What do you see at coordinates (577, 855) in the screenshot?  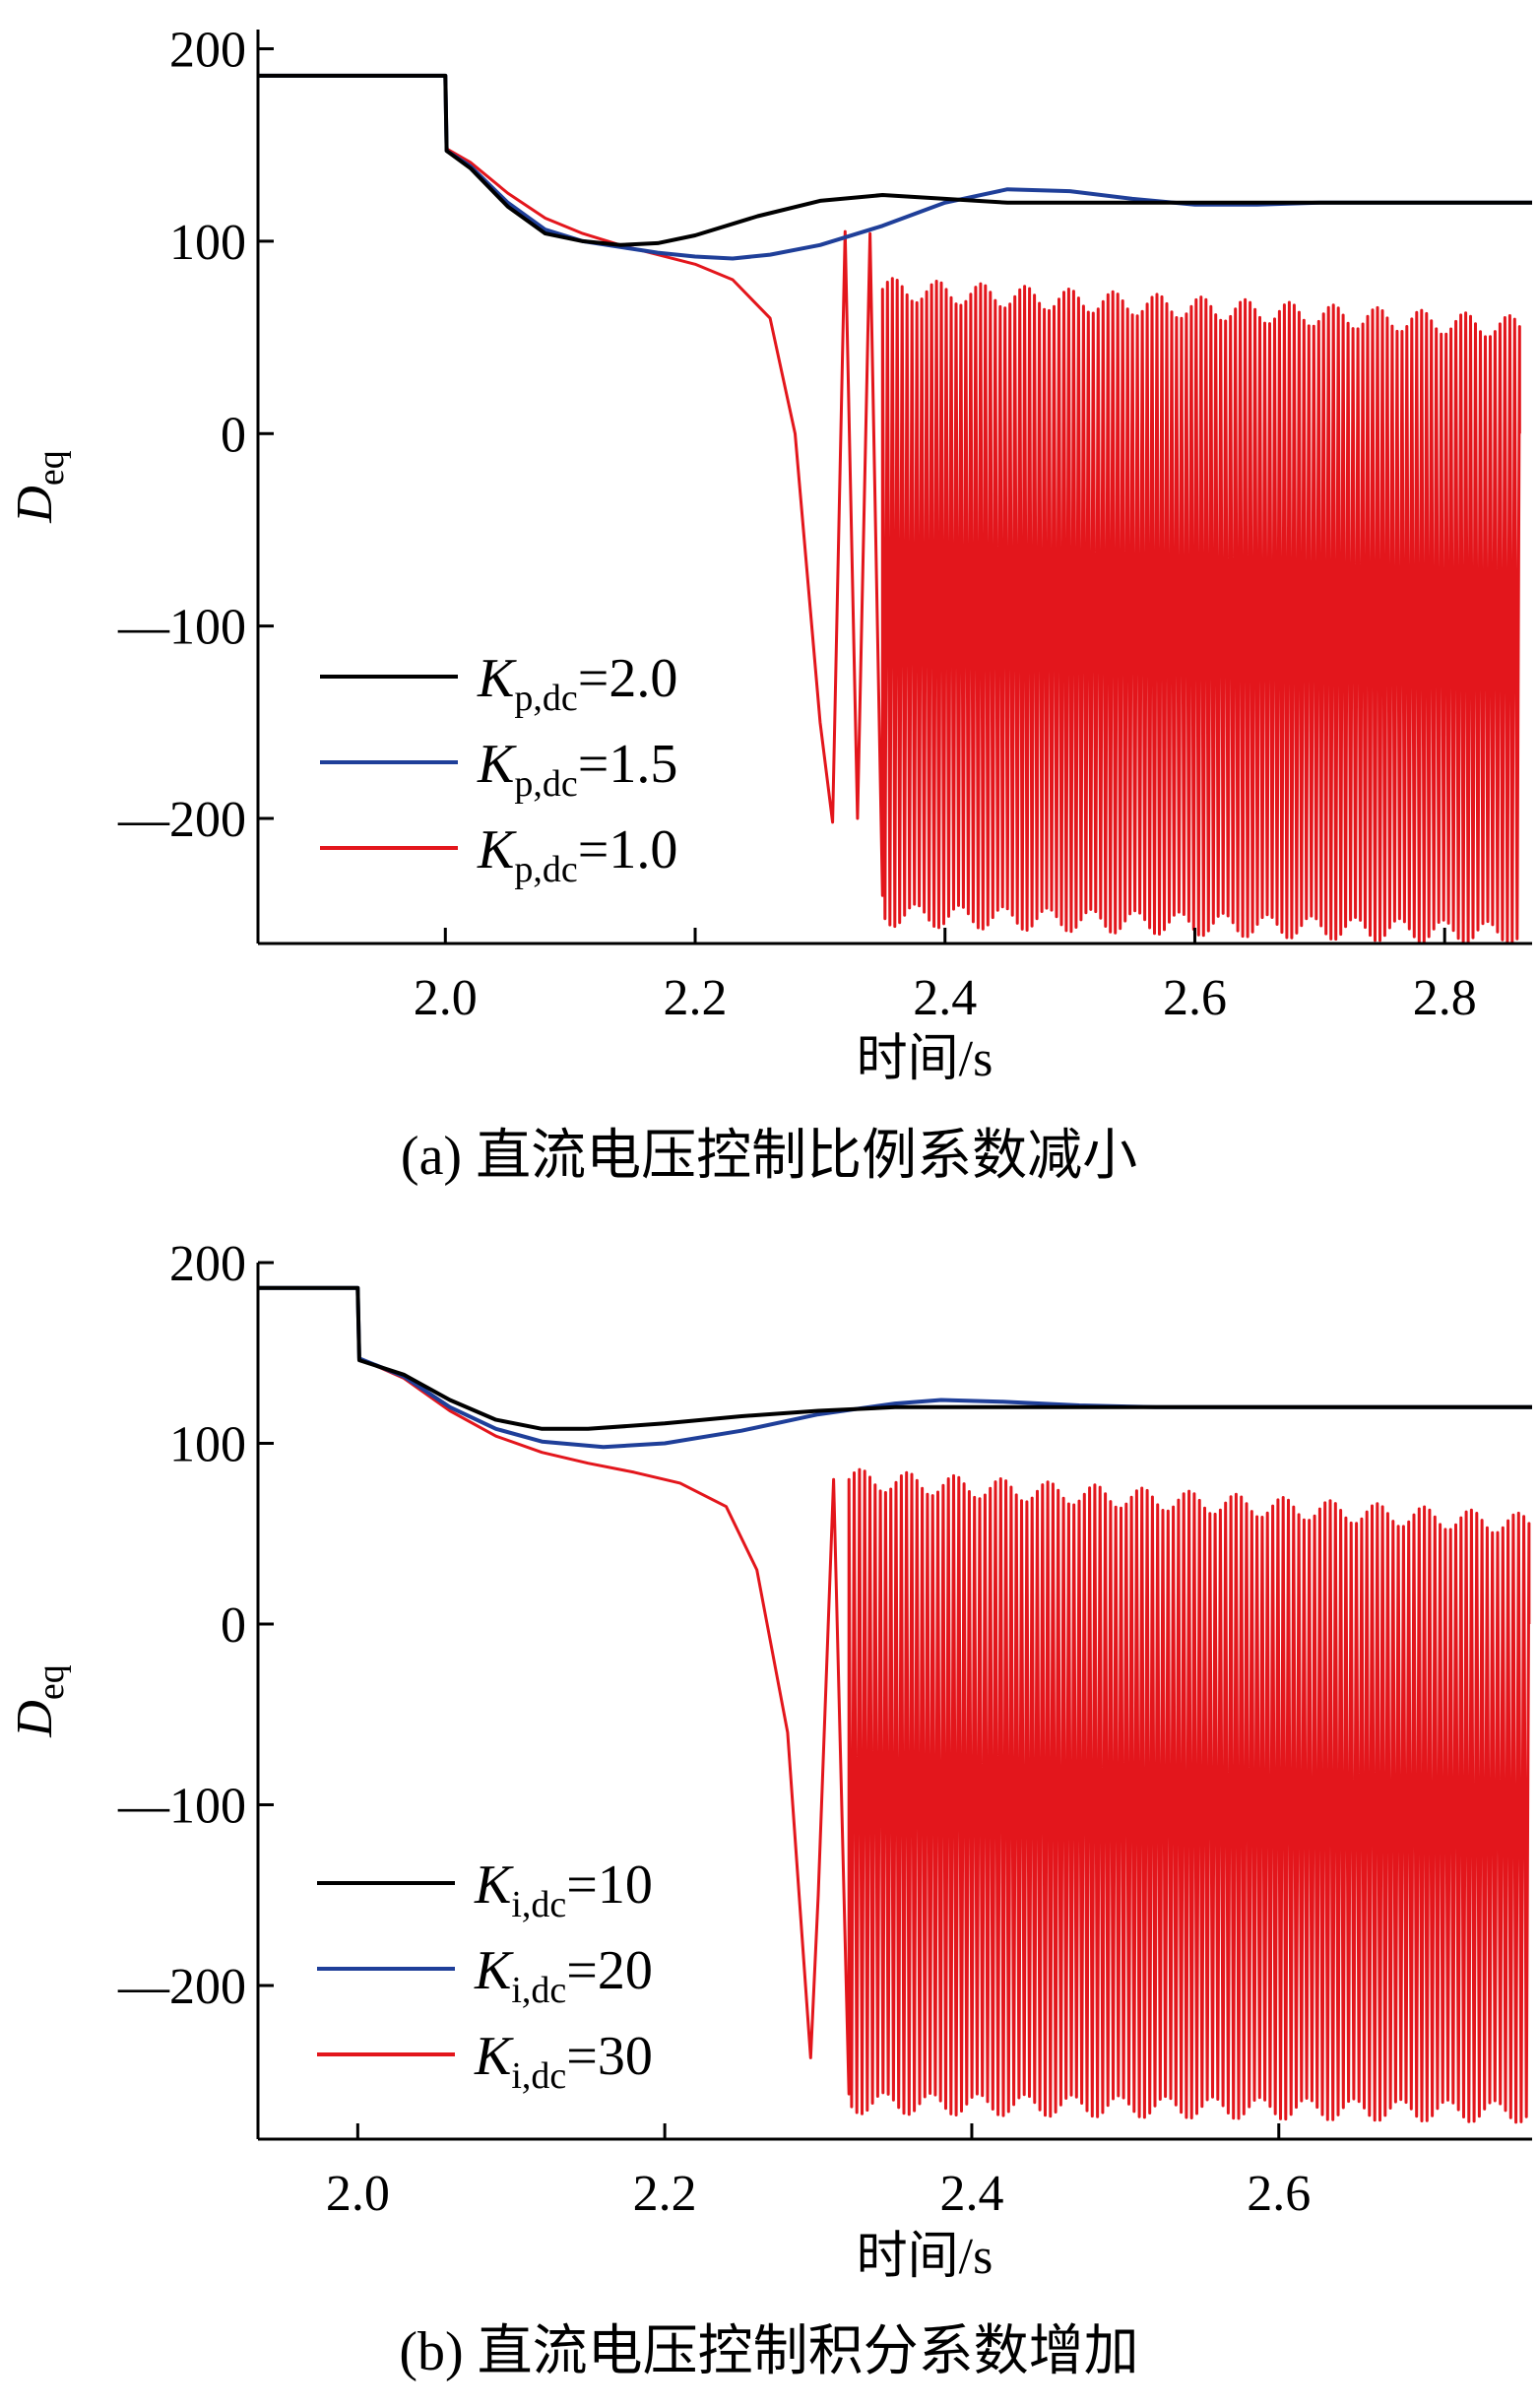 I see `legend-label: Kp,dc=1.0` at bounding box center [577, 855].